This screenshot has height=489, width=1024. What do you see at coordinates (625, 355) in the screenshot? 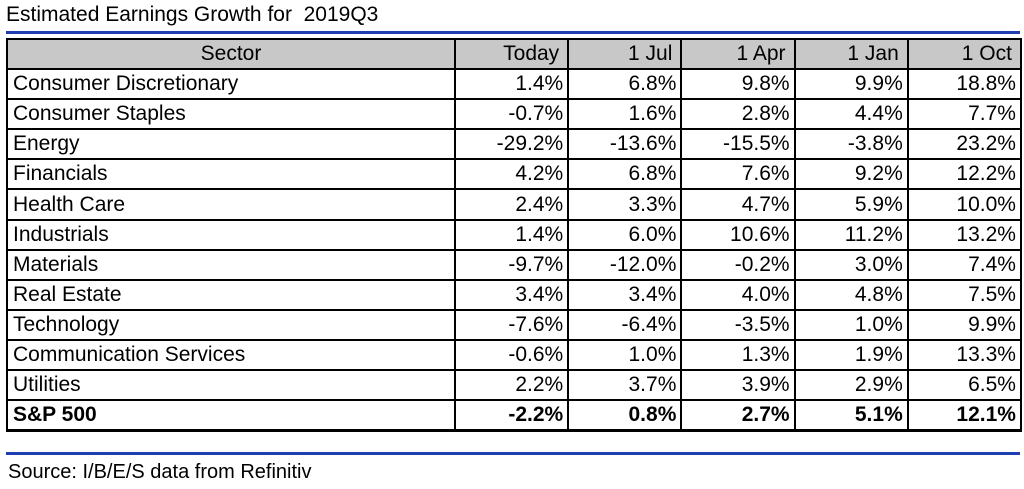
I see `value-cell-1-jul: 1.0%` at bounding box center [625, 355].